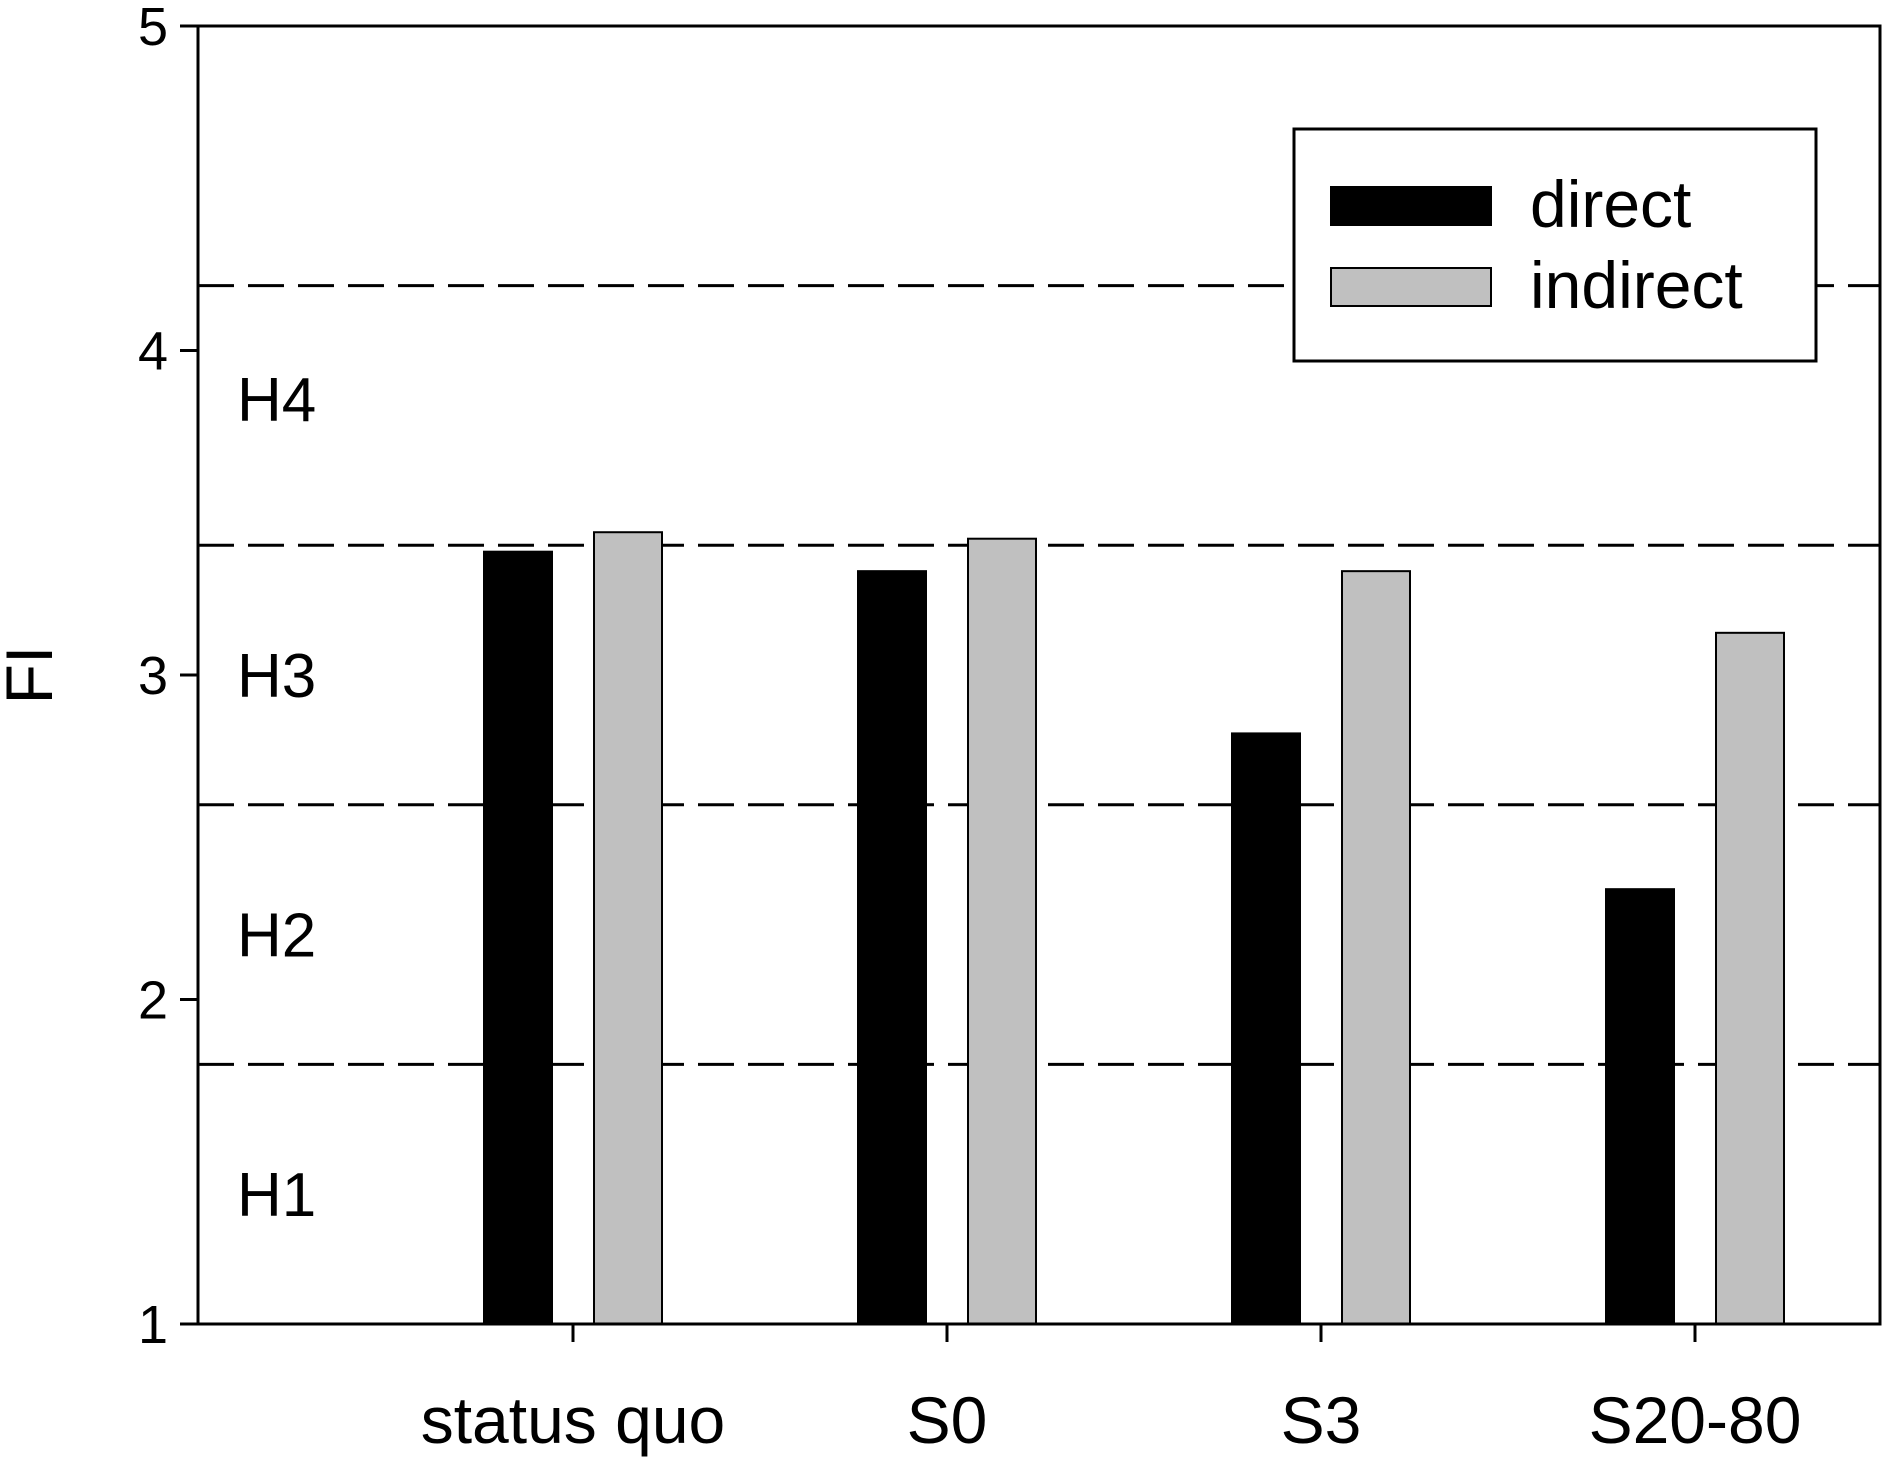 The width and height of the screenshot is (1883, 1463). Describe the element at coordinates (1411, 206) in the screenshot. I see `legend-swatch-direct` at that location.